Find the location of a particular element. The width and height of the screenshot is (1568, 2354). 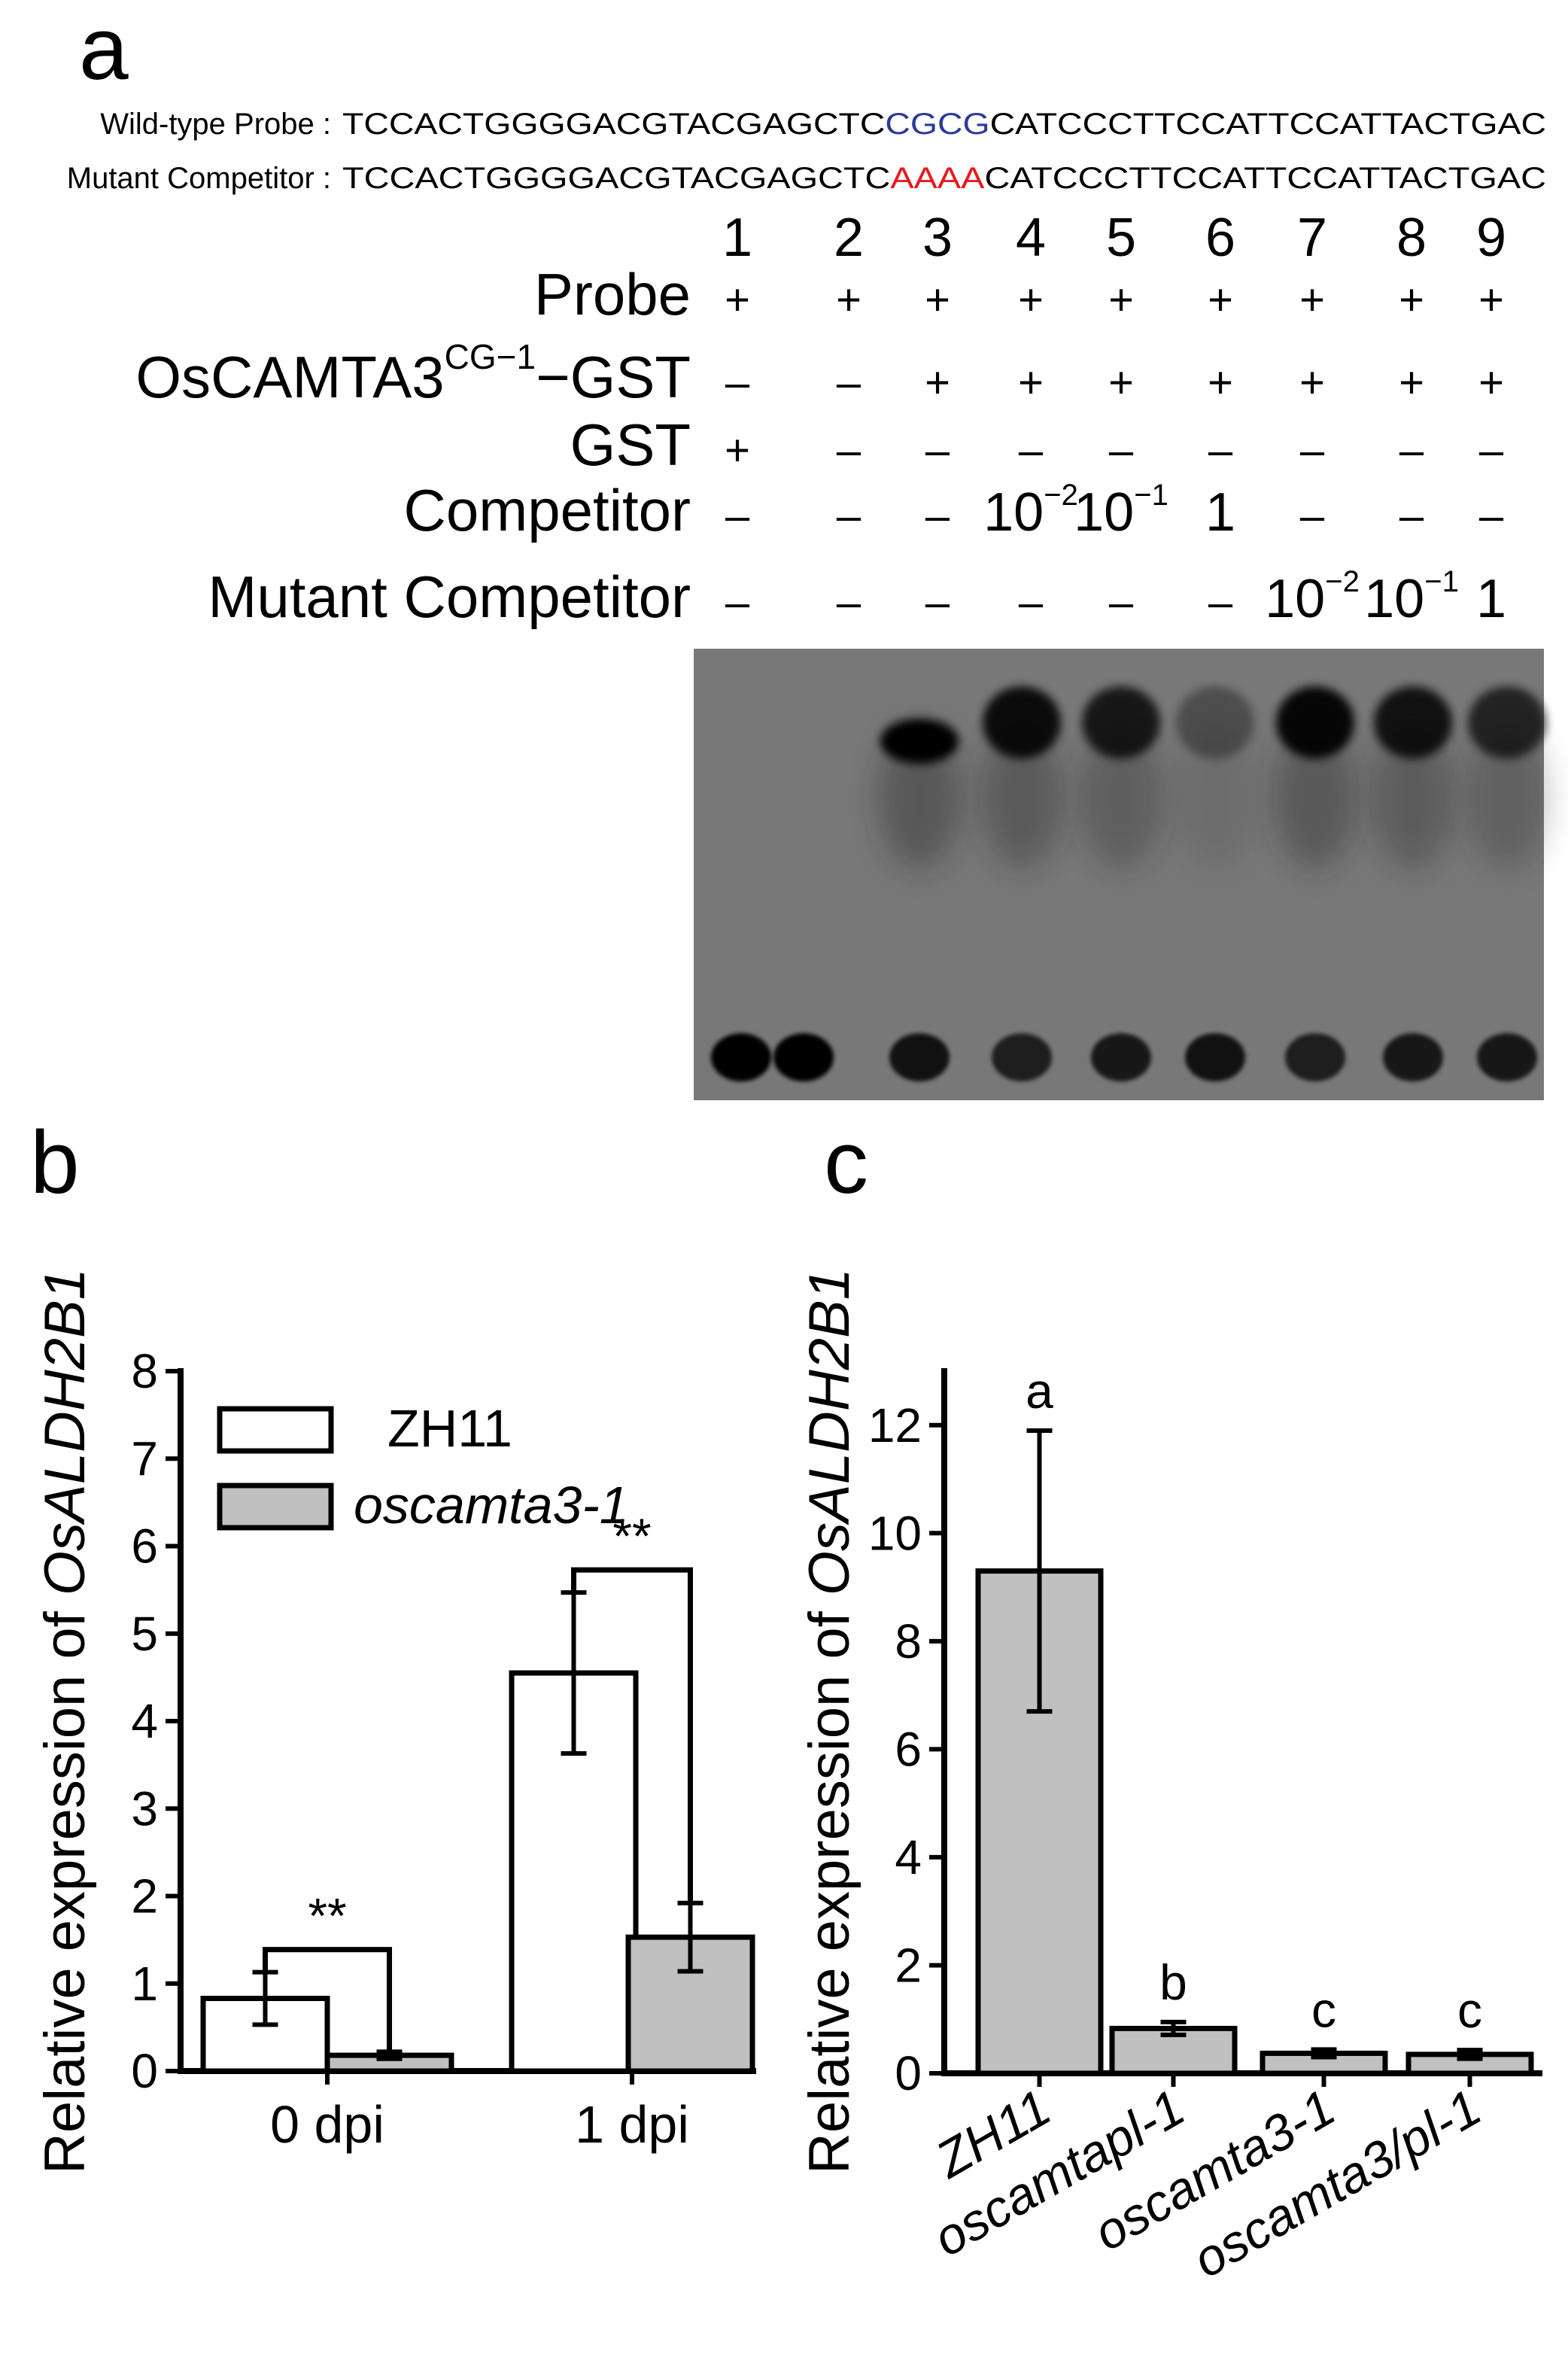

wild-type-probe-label: Wild-type Probe : is located at coordinates (215, 124).